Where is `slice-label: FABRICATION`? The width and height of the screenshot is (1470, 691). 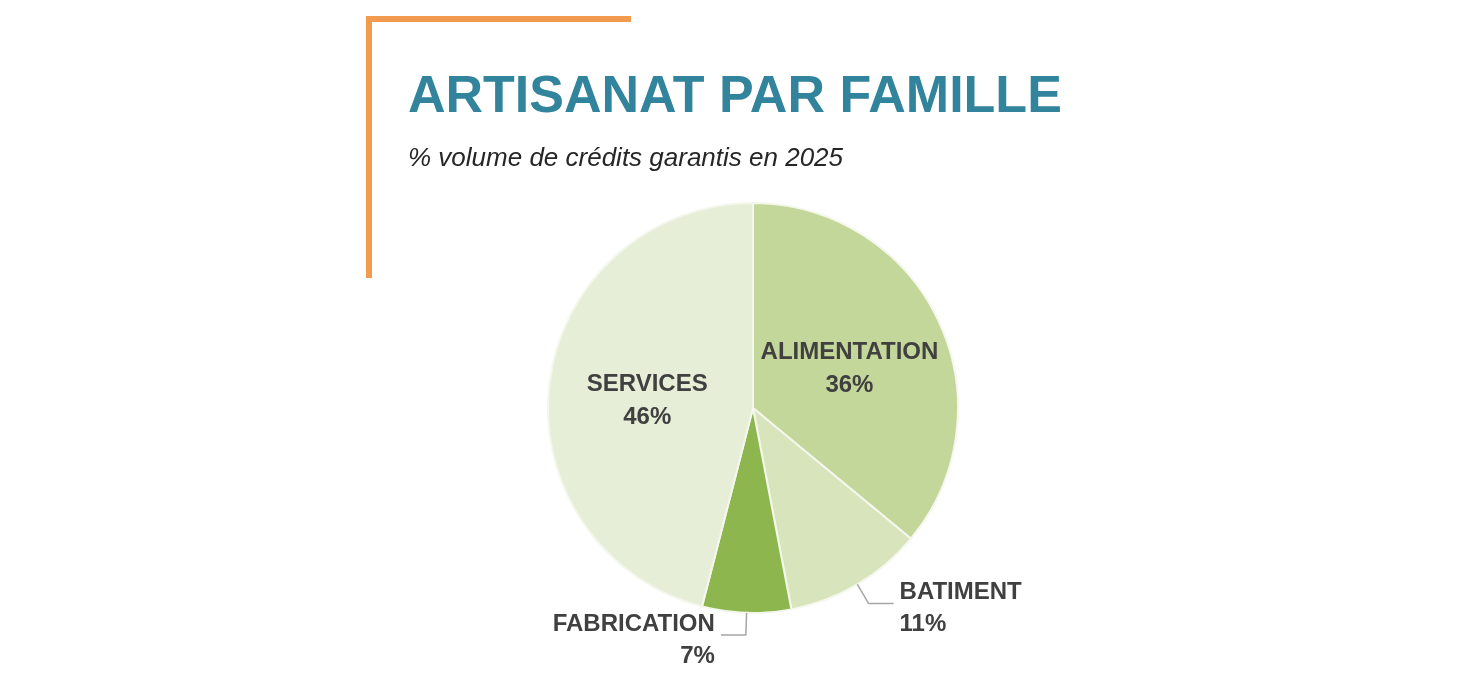
slice-label: FABRICATION is located at coordinates (633, 622).